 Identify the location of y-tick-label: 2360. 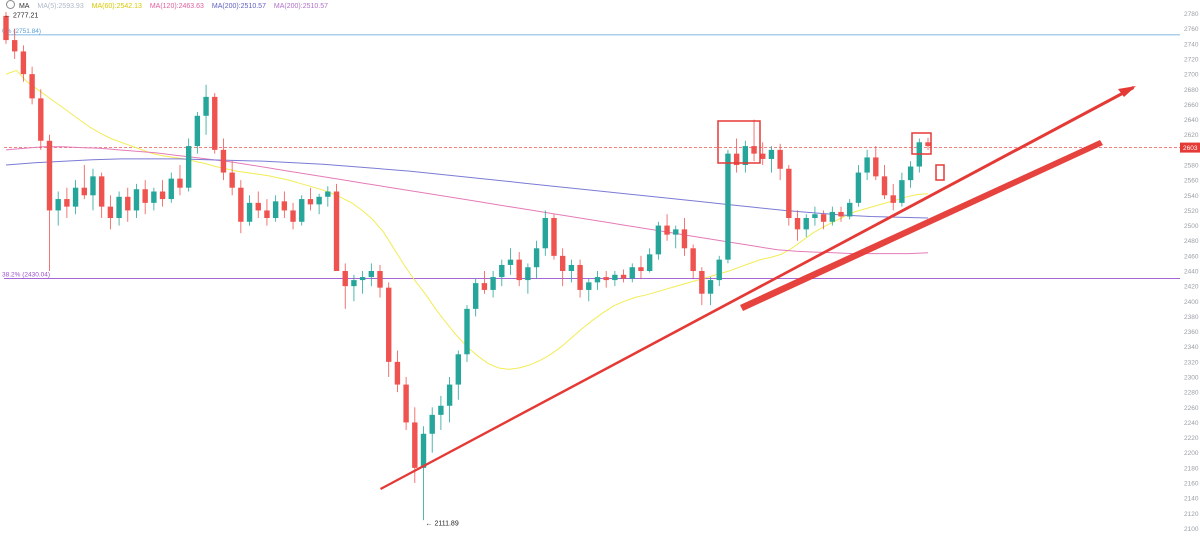
(1191, 332).